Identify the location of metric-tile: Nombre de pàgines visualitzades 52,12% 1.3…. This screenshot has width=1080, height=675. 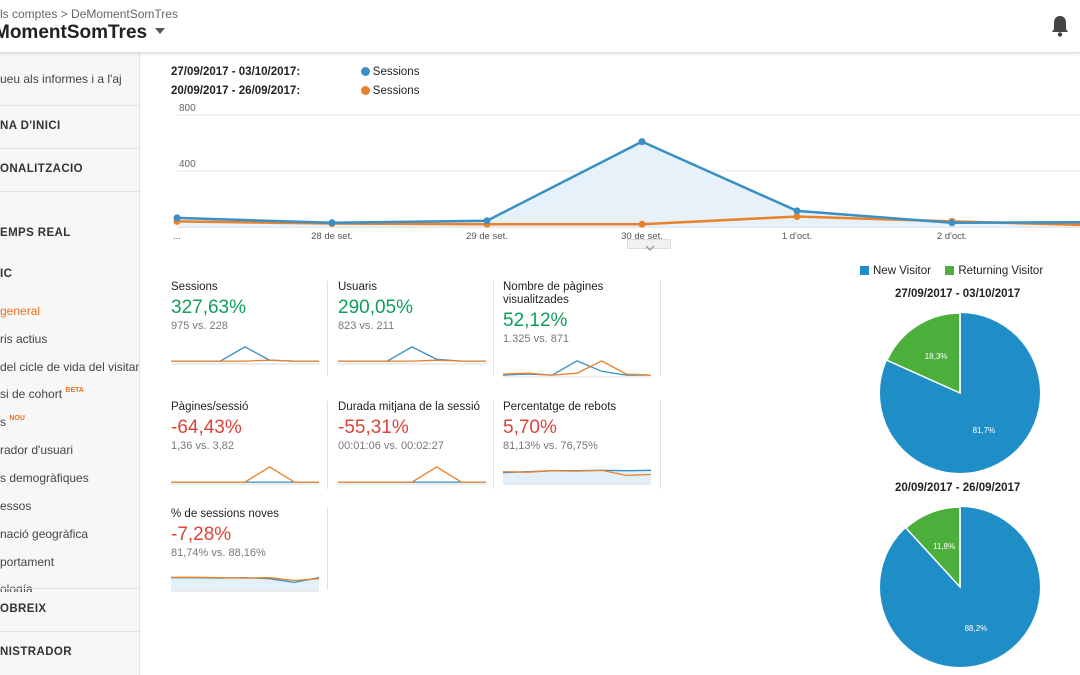
(582, 313).